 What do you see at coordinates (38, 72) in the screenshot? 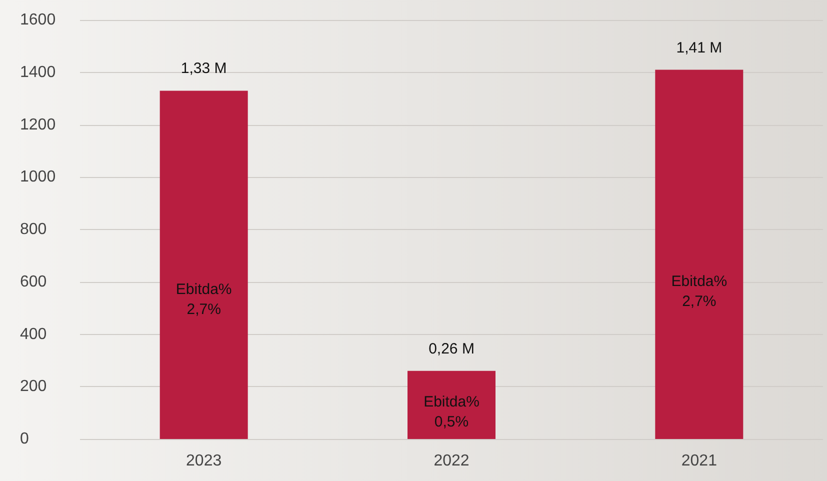
I see `y-tick-label: 1400` at bounding box center [38, 72].